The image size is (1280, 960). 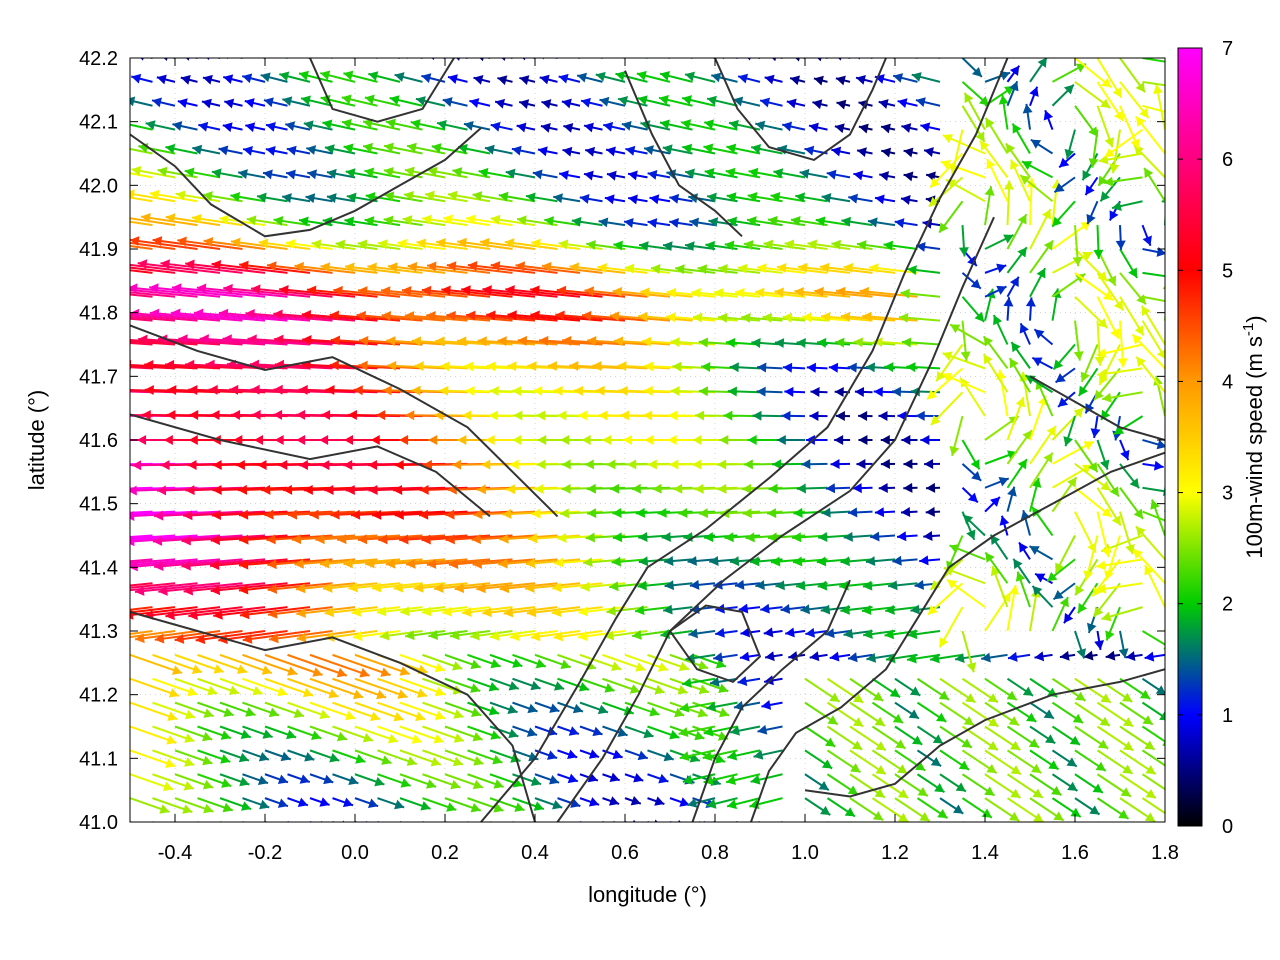 I want to click on x-tick-label: 1.2, so click(x=895, y=853).